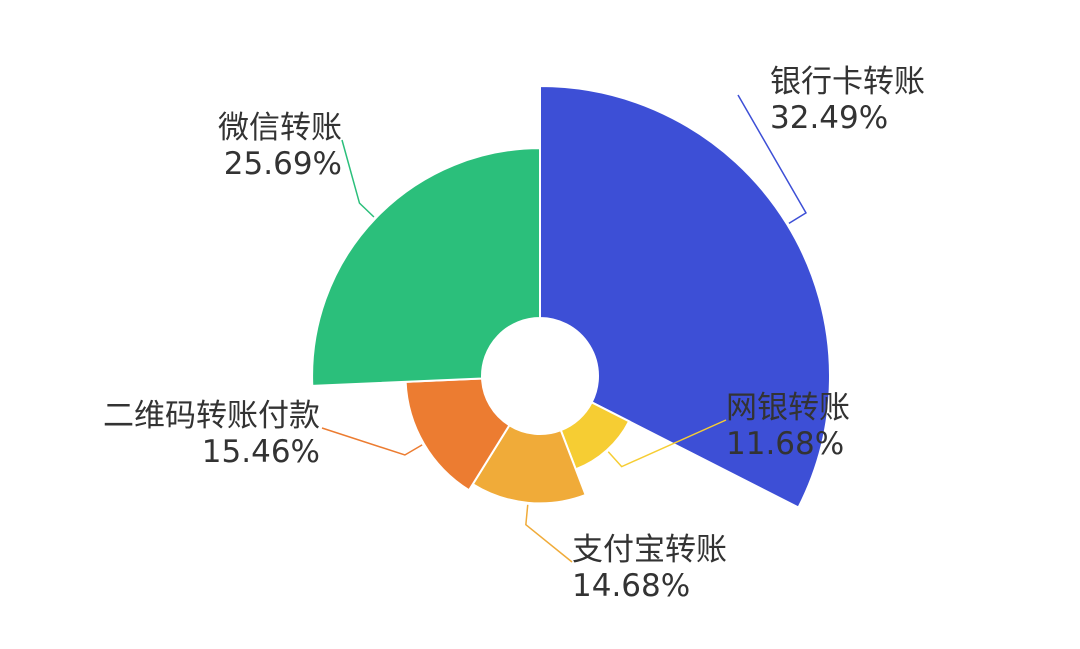  I want to click on leader-line-alipay, so click(549, 533).